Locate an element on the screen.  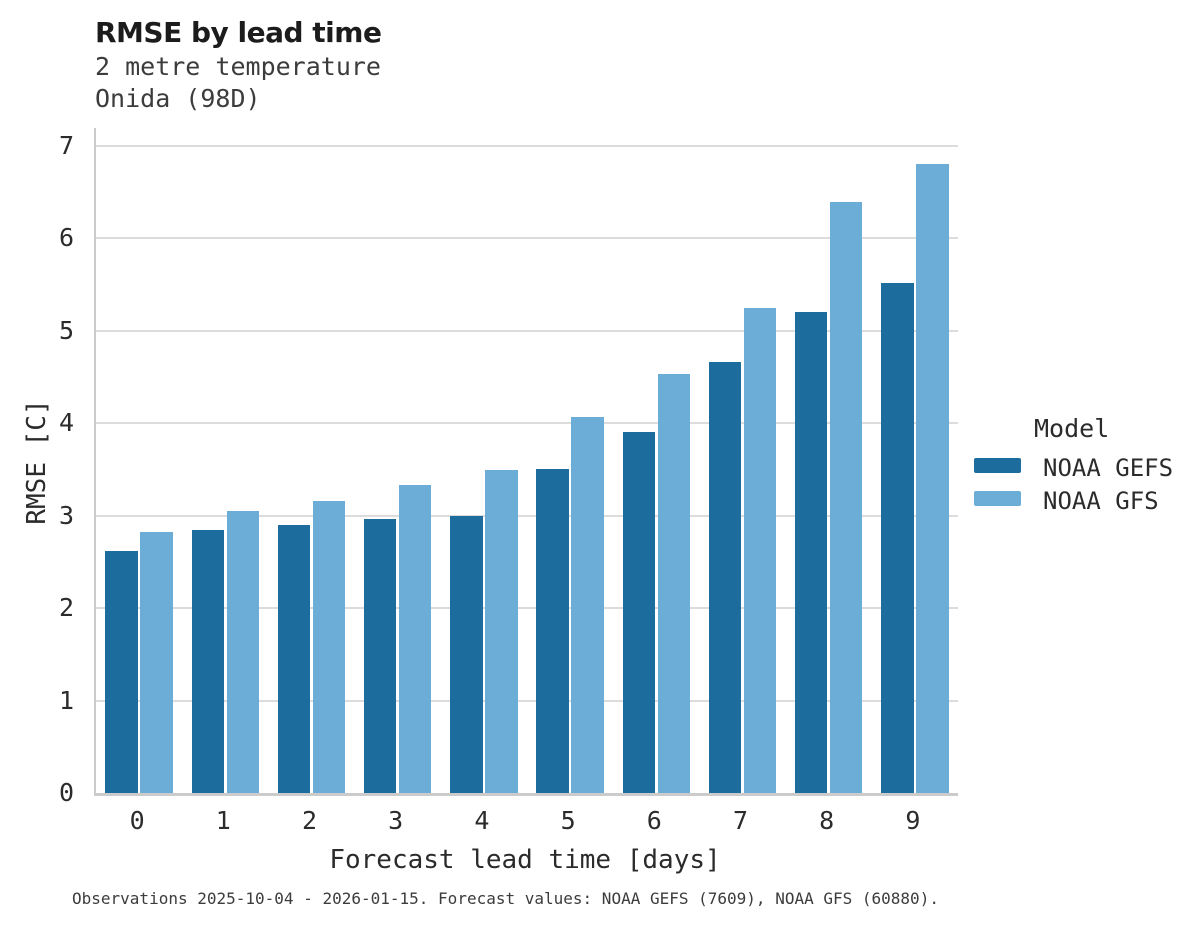
legend-swatch-noaa-gefs is located at coordinates (997, 465).